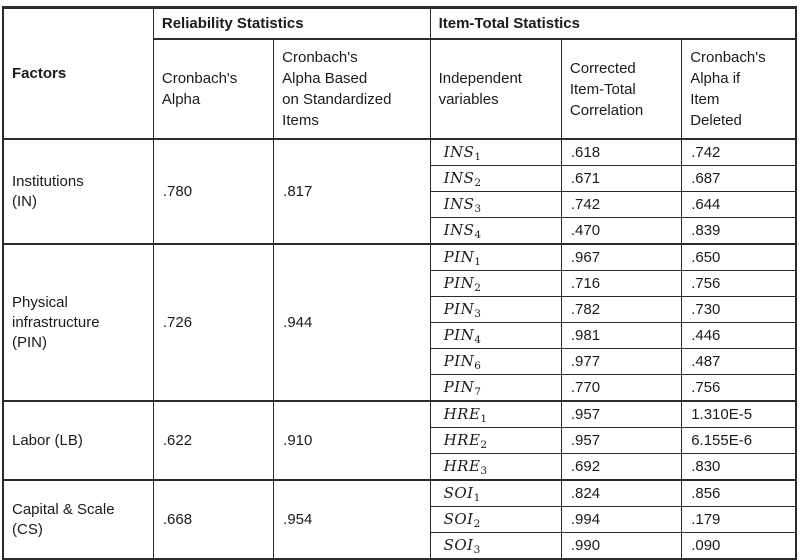  What do you see at coordinates (495, 231) in the screenshot?
I see `variable-cell: INS4` at bounding box center [495, 231].